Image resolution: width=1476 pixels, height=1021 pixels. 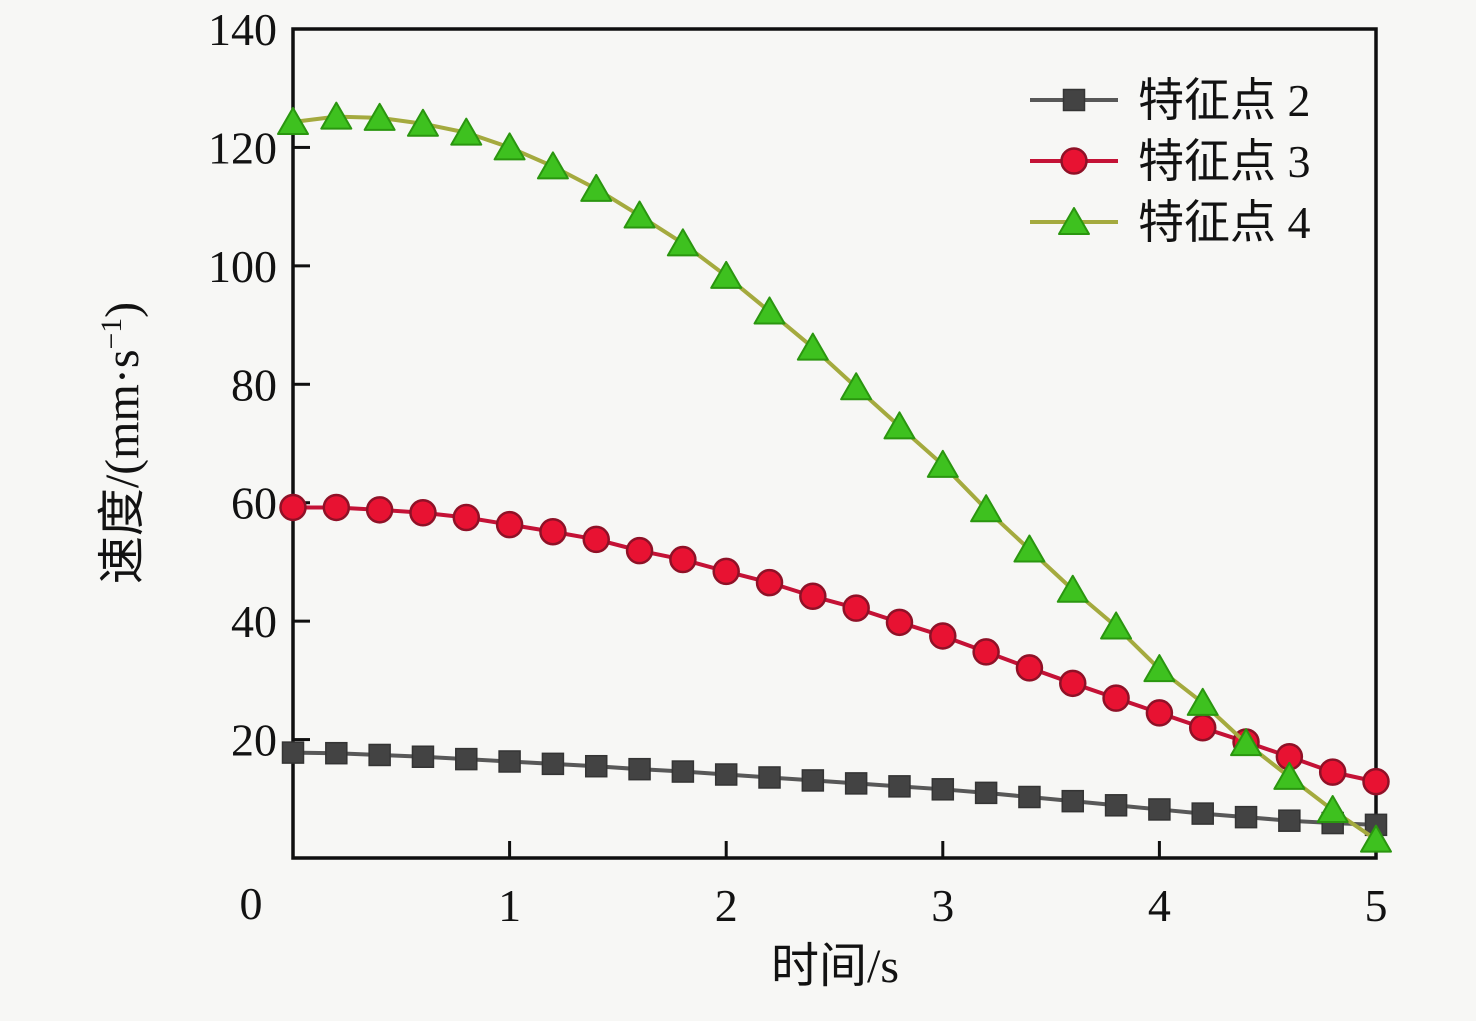 I want to click on y-tick-label: 20, so click(x=254, y=740).